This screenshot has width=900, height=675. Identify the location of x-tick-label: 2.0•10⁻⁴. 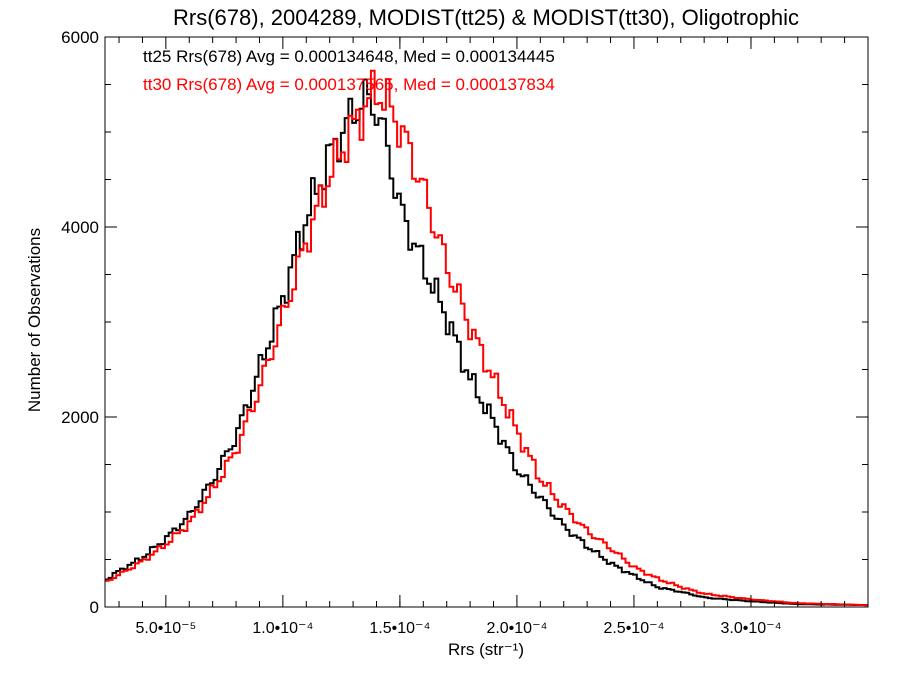
(516, 628).